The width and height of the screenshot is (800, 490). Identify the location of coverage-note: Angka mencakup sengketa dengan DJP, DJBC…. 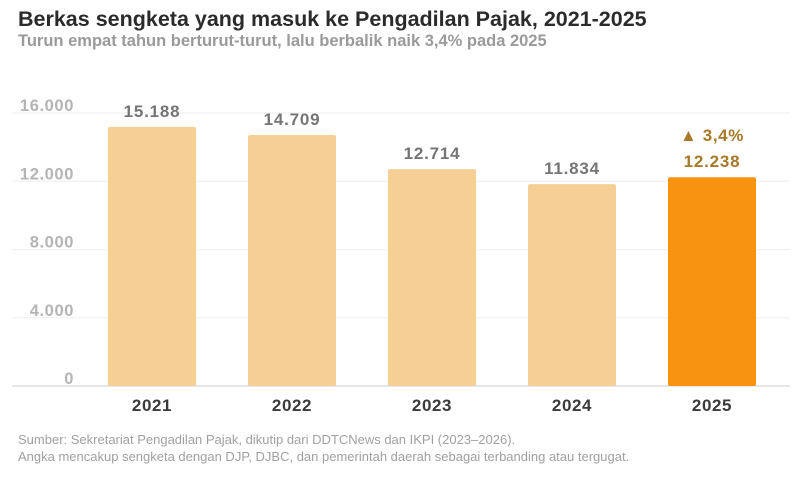
(324, 456).